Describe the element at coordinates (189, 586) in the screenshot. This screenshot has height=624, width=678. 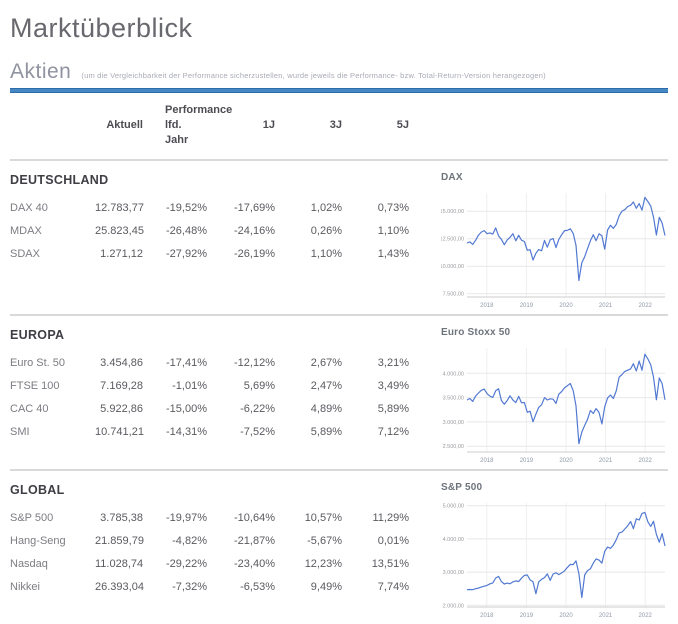
I see `index-value: -7,32%` at that location.